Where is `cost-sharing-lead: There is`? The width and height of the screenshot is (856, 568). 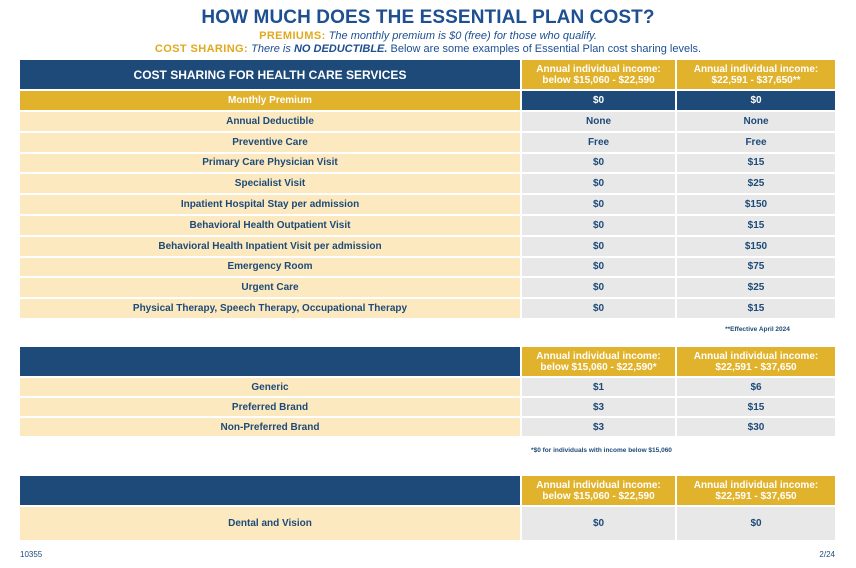 cost-sharing-lead: There is is located at coordinates (271, 49).